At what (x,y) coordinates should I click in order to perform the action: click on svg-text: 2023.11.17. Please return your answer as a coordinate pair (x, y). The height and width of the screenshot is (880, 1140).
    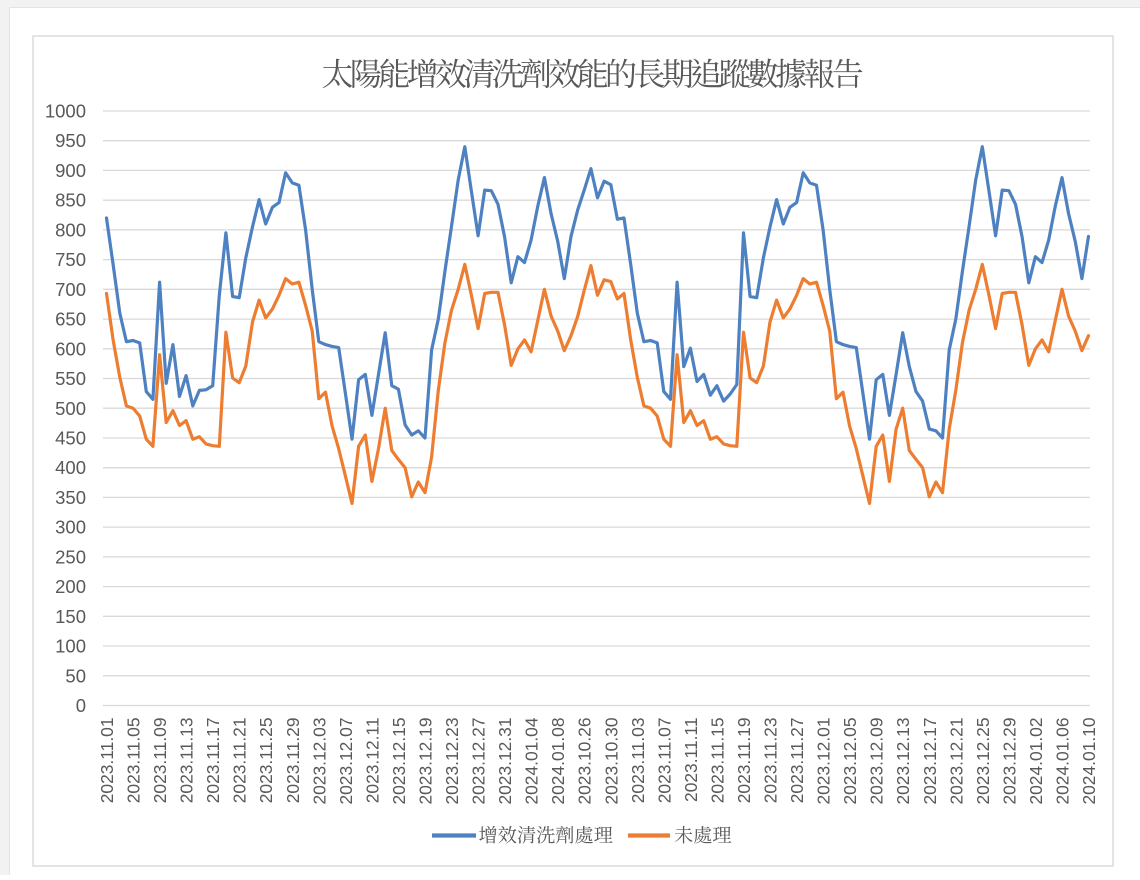
    Looking at the image, I should click on (213, 761).